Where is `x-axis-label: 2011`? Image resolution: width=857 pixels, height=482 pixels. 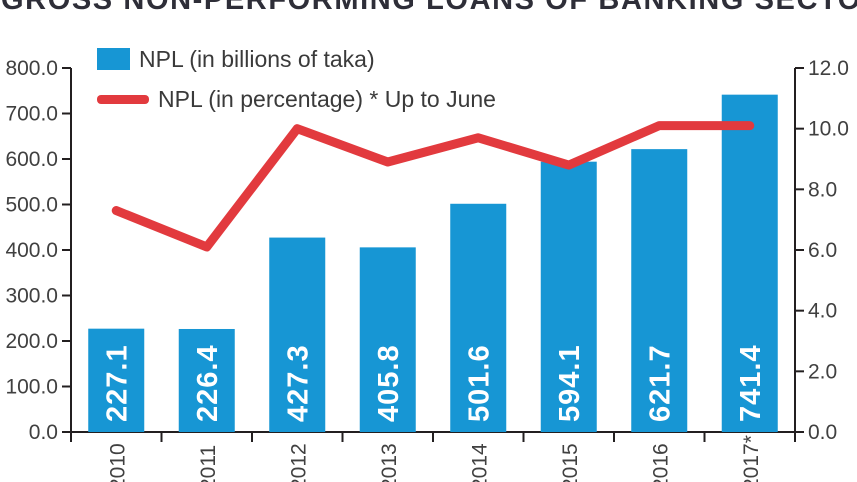 x-axis-label: 2011 is located at coordinates (208, 463).